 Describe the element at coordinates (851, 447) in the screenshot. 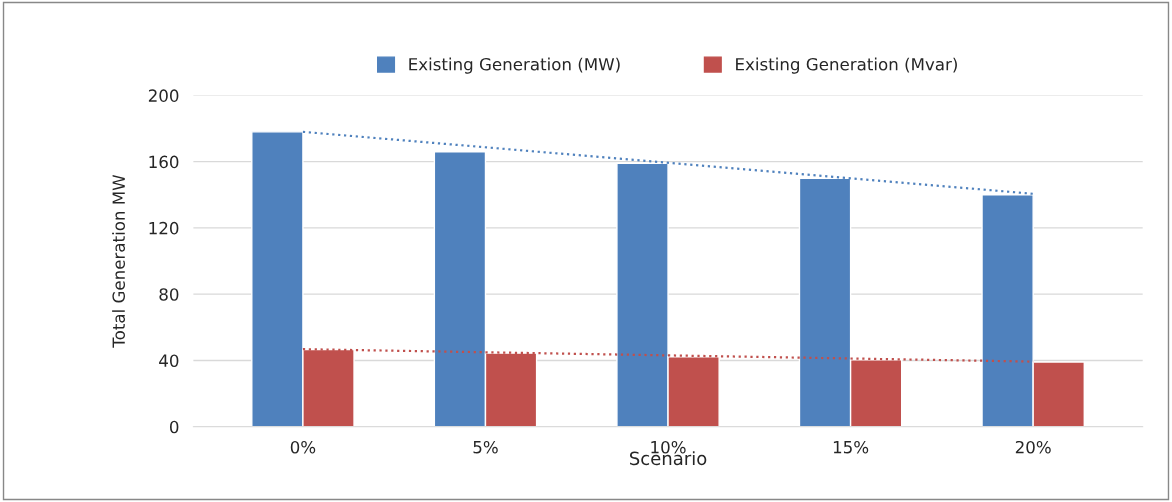

I see `x-tick-label: 15%` at that location.